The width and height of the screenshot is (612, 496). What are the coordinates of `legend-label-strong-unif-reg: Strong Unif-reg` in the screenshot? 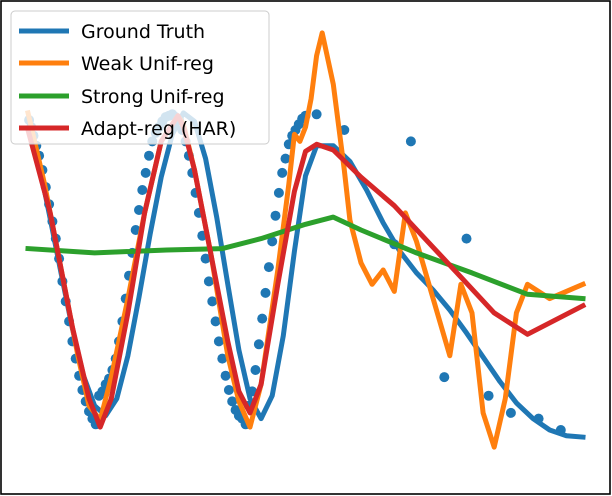 It's located at (153, 97).